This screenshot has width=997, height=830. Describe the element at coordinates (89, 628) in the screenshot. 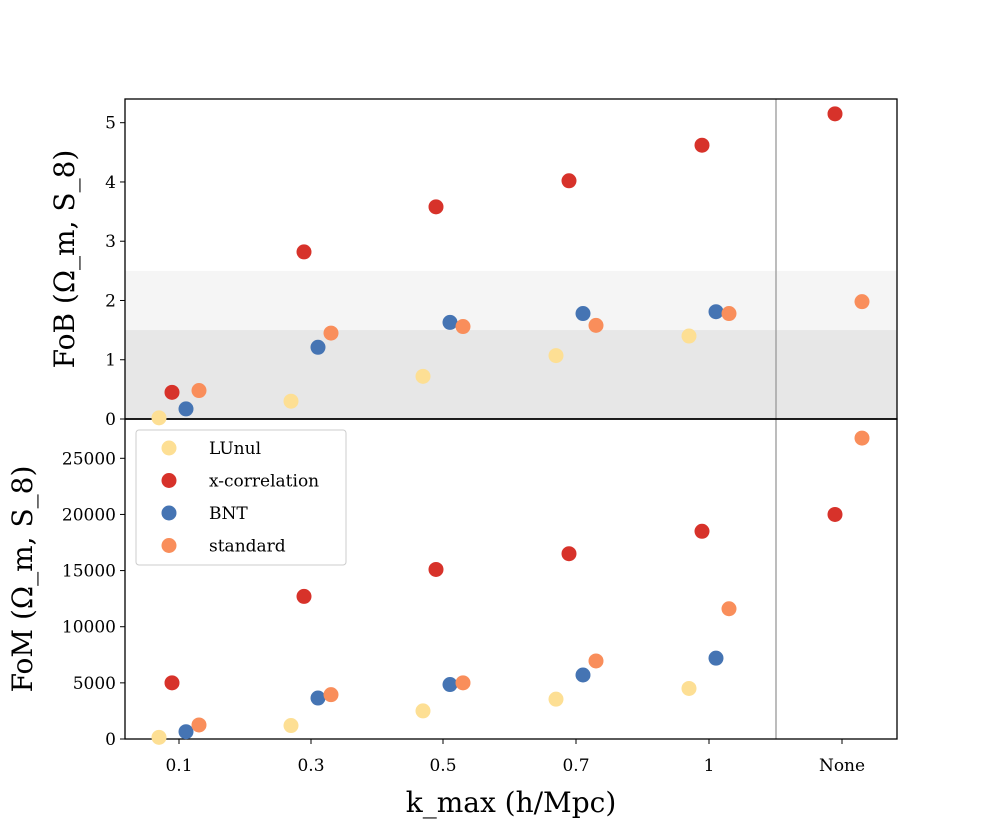

I see `fom-ytick-label: 10000` at that location.